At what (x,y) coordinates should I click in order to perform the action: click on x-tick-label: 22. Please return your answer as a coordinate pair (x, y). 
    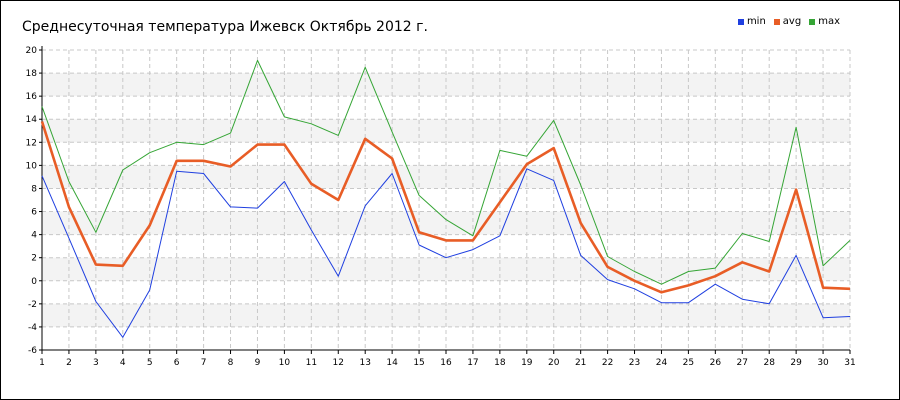
    Looking at the image, I should click on (607, 363).